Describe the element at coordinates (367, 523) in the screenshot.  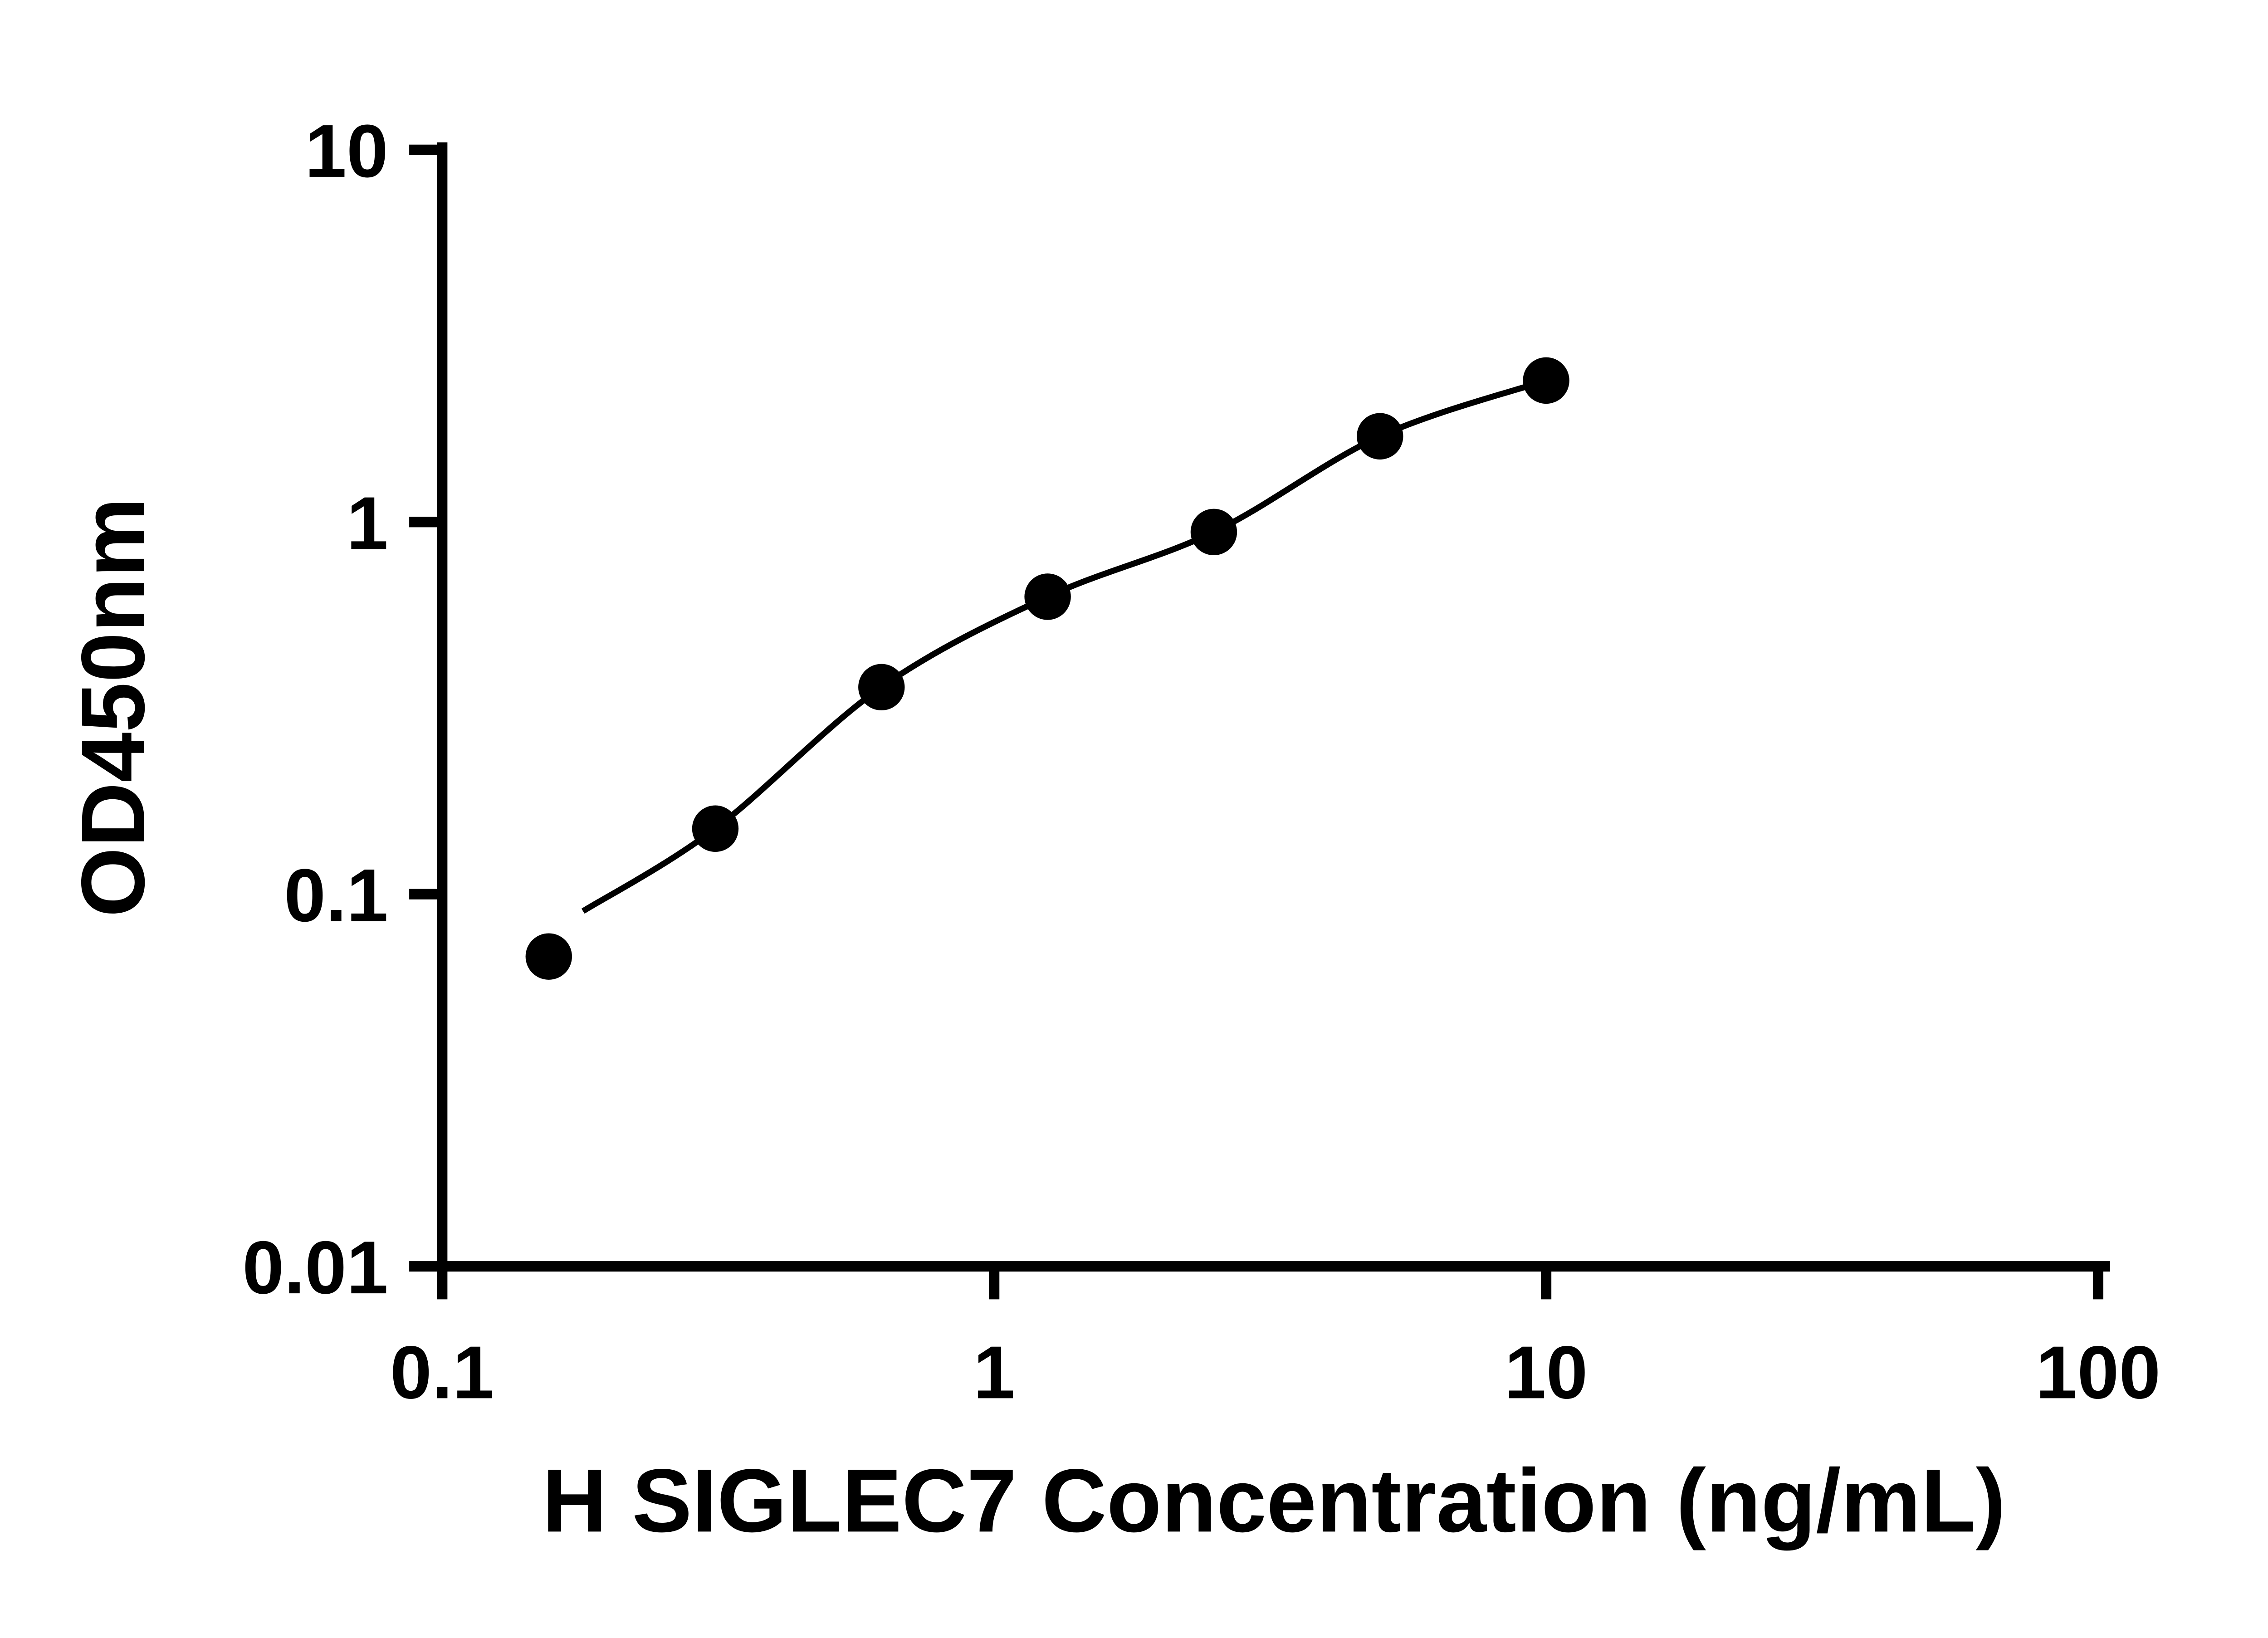
I see `y-tick-label: 1` at that location.